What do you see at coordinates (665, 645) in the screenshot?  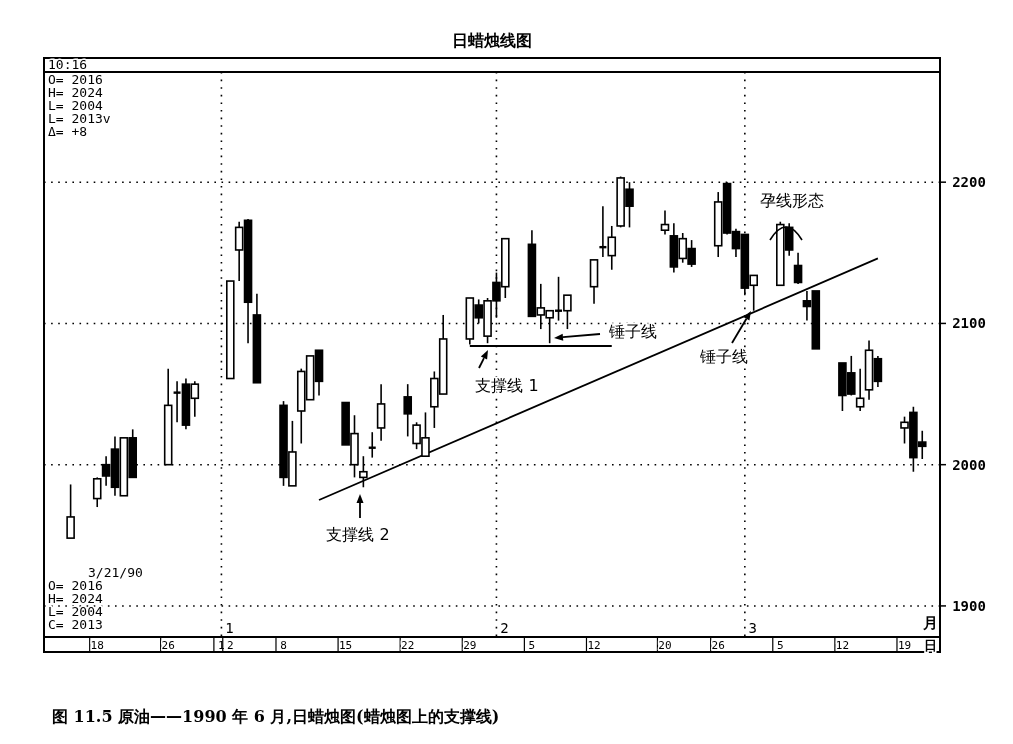 I see `x-tick-label: 20` at bounding box center [665, 645].